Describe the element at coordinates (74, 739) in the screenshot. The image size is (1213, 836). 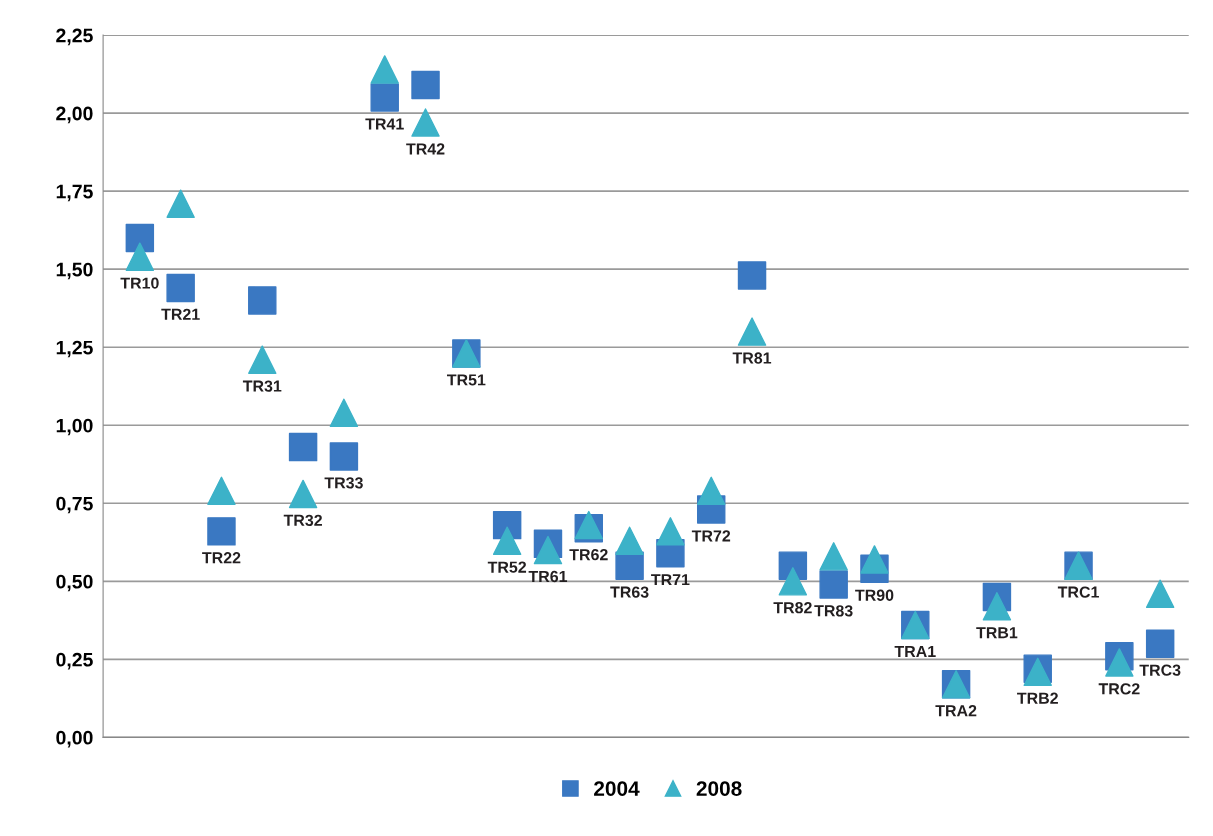
I see `y-tick-label: 0,00` at that location.